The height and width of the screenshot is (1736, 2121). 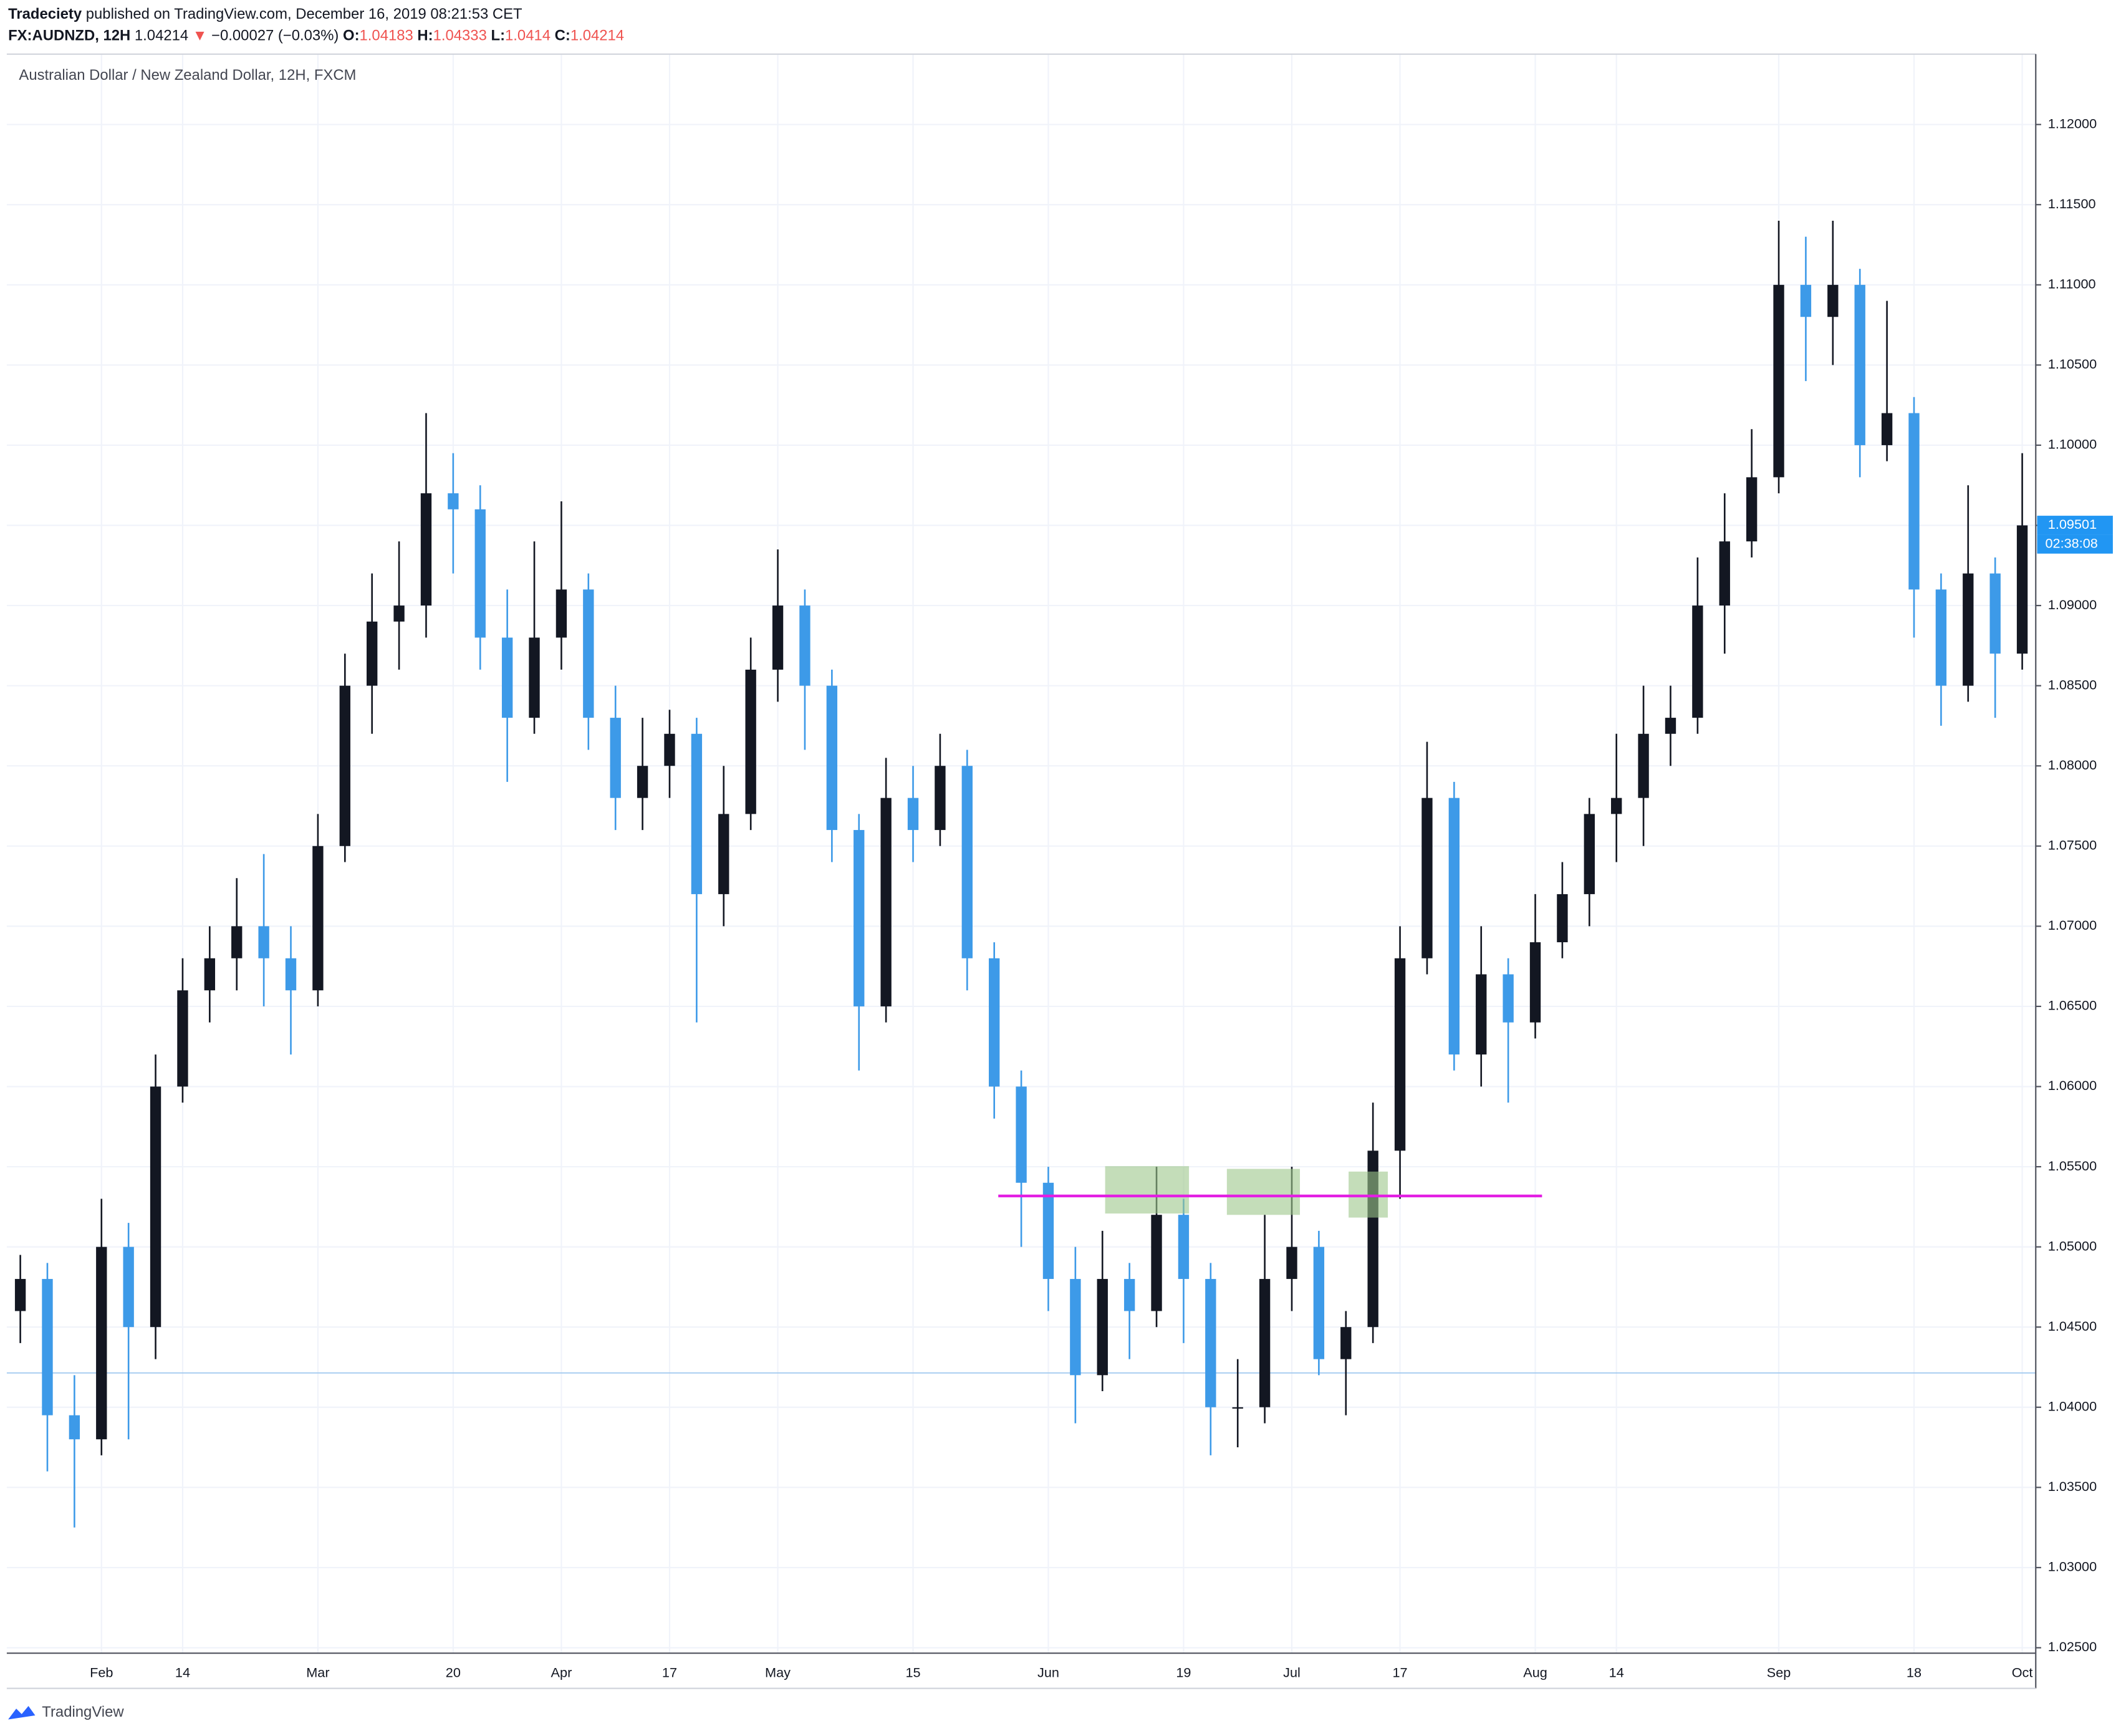 I want to click on low: 1.0414, so click(x=528, y=35).